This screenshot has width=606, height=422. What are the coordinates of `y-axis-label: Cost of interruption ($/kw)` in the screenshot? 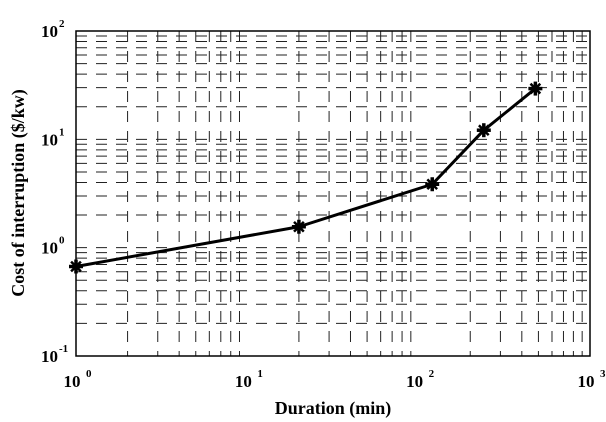 It's located at (18, 193).